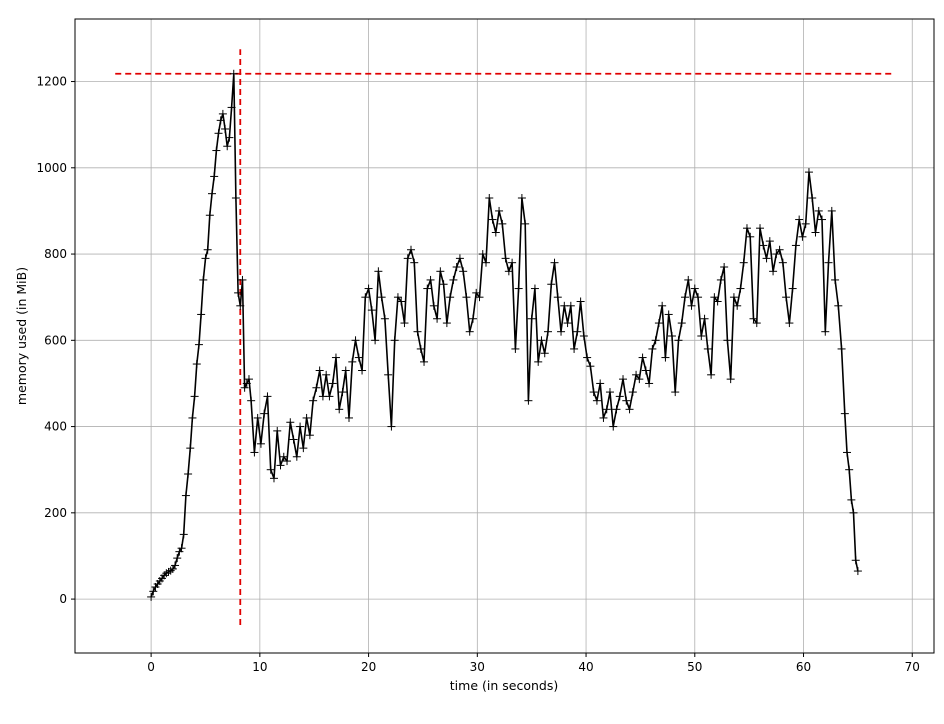  Describe the element at coordinates (55, 513) in the screenshot. I see `y-tick-label-1: 200` at that location.